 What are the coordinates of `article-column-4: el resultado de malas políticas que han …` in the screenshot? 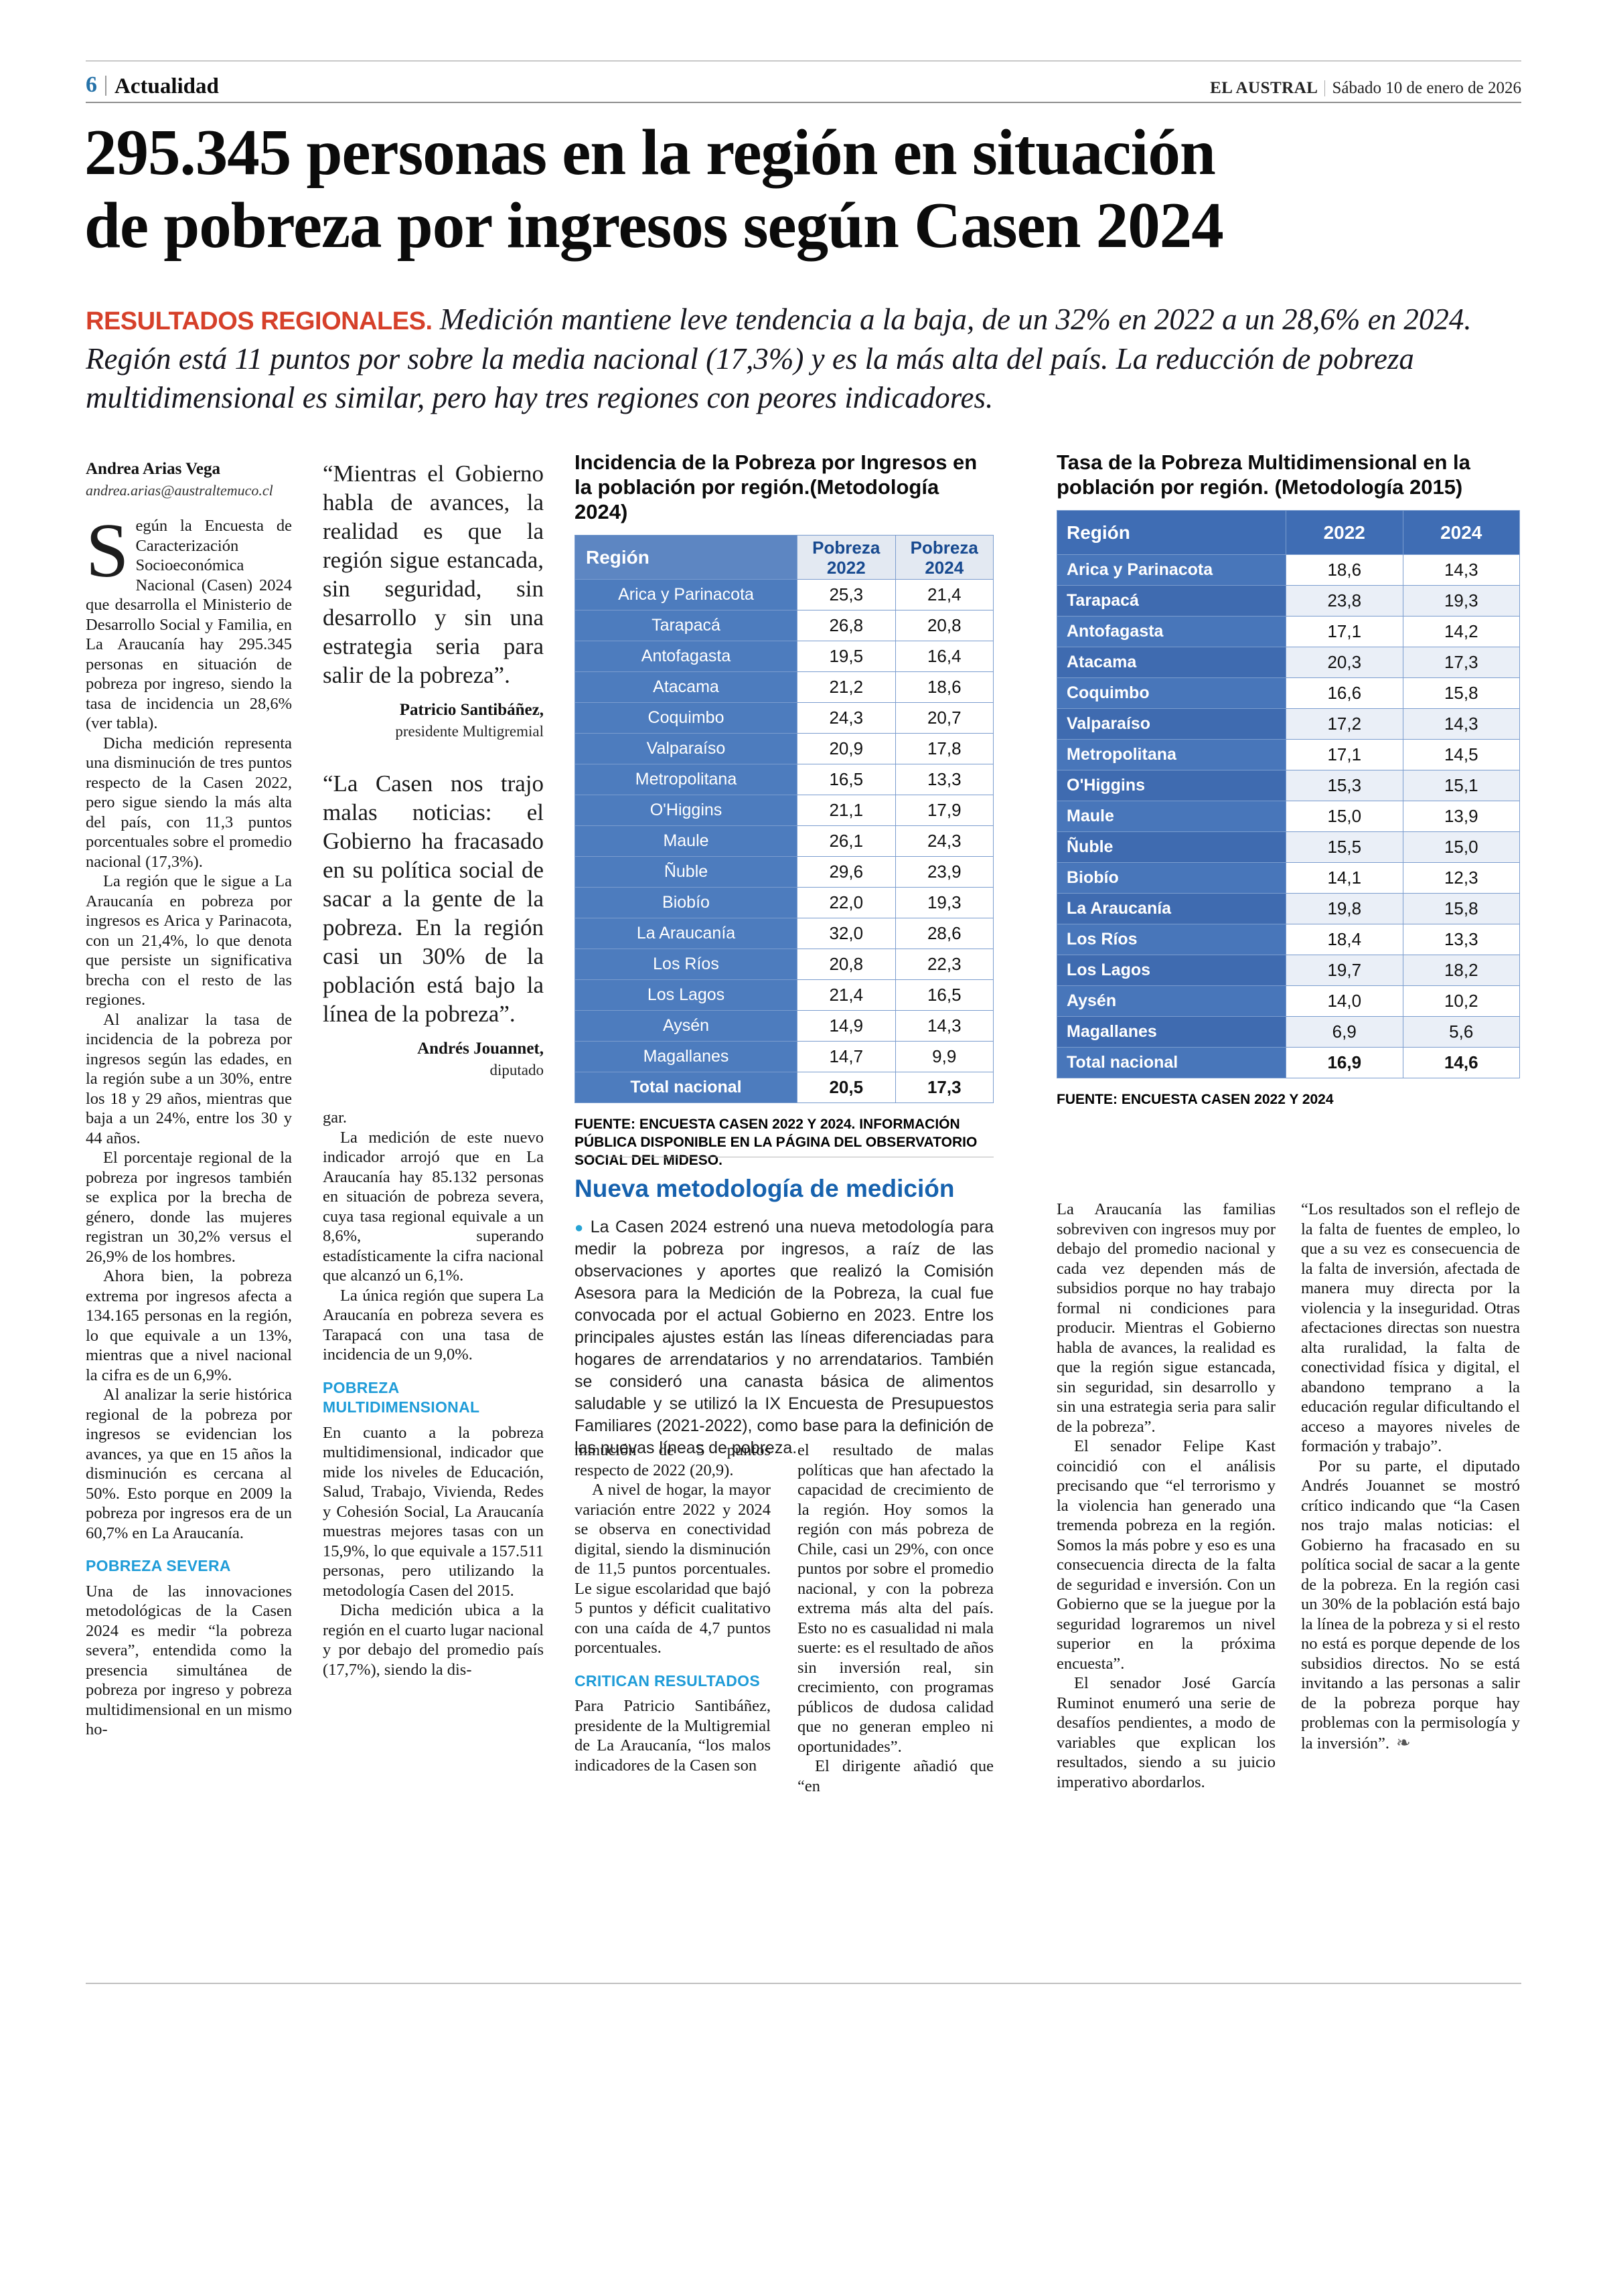 It's located at (895, 1618).